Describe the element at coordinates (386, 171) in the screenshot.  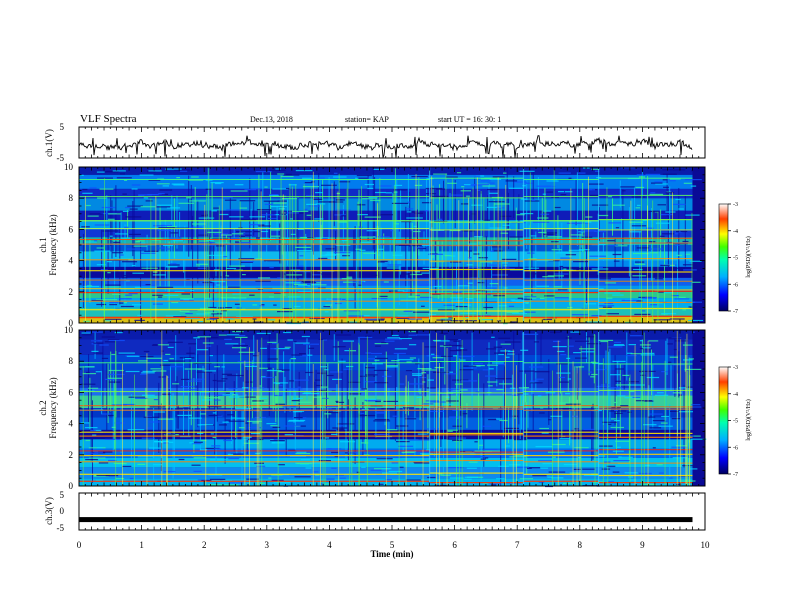
I see `spectral-band` at that location.